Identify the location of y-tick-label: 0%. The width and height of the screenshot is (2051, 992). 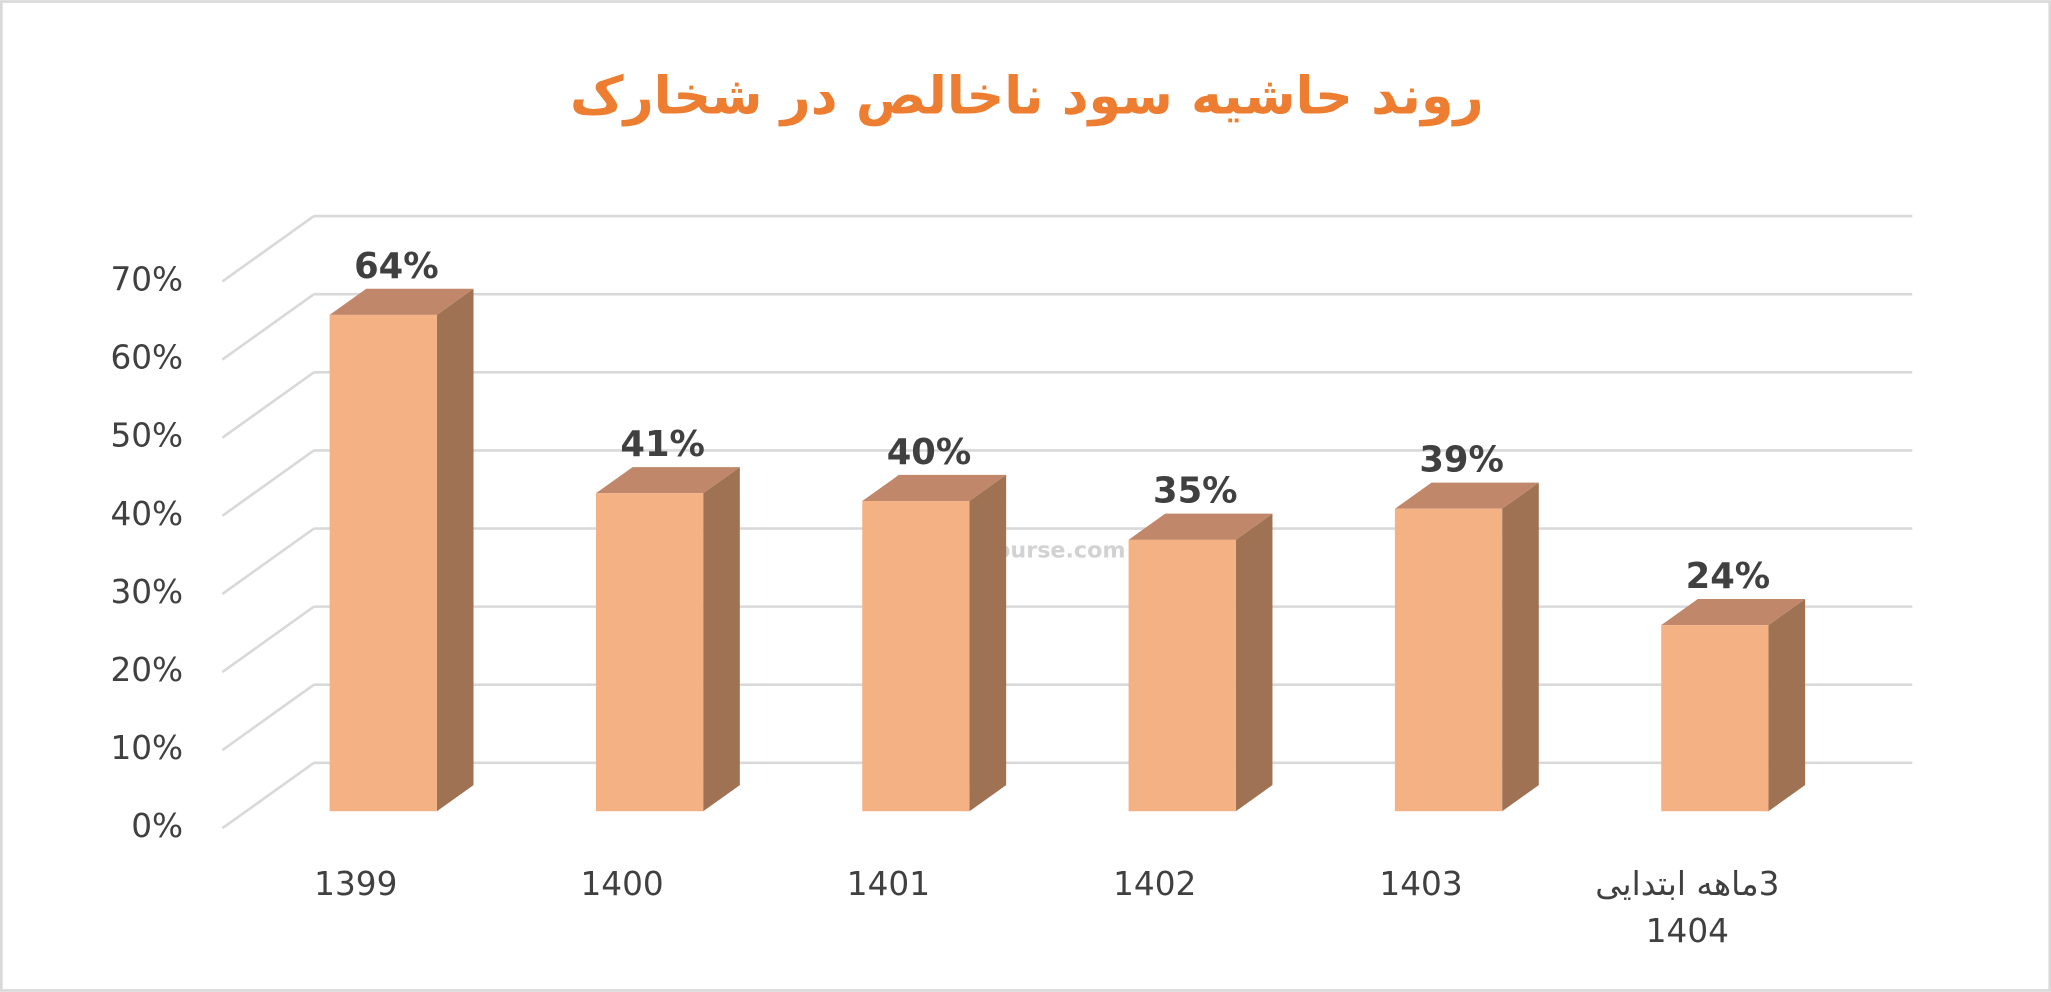
(157, 826).